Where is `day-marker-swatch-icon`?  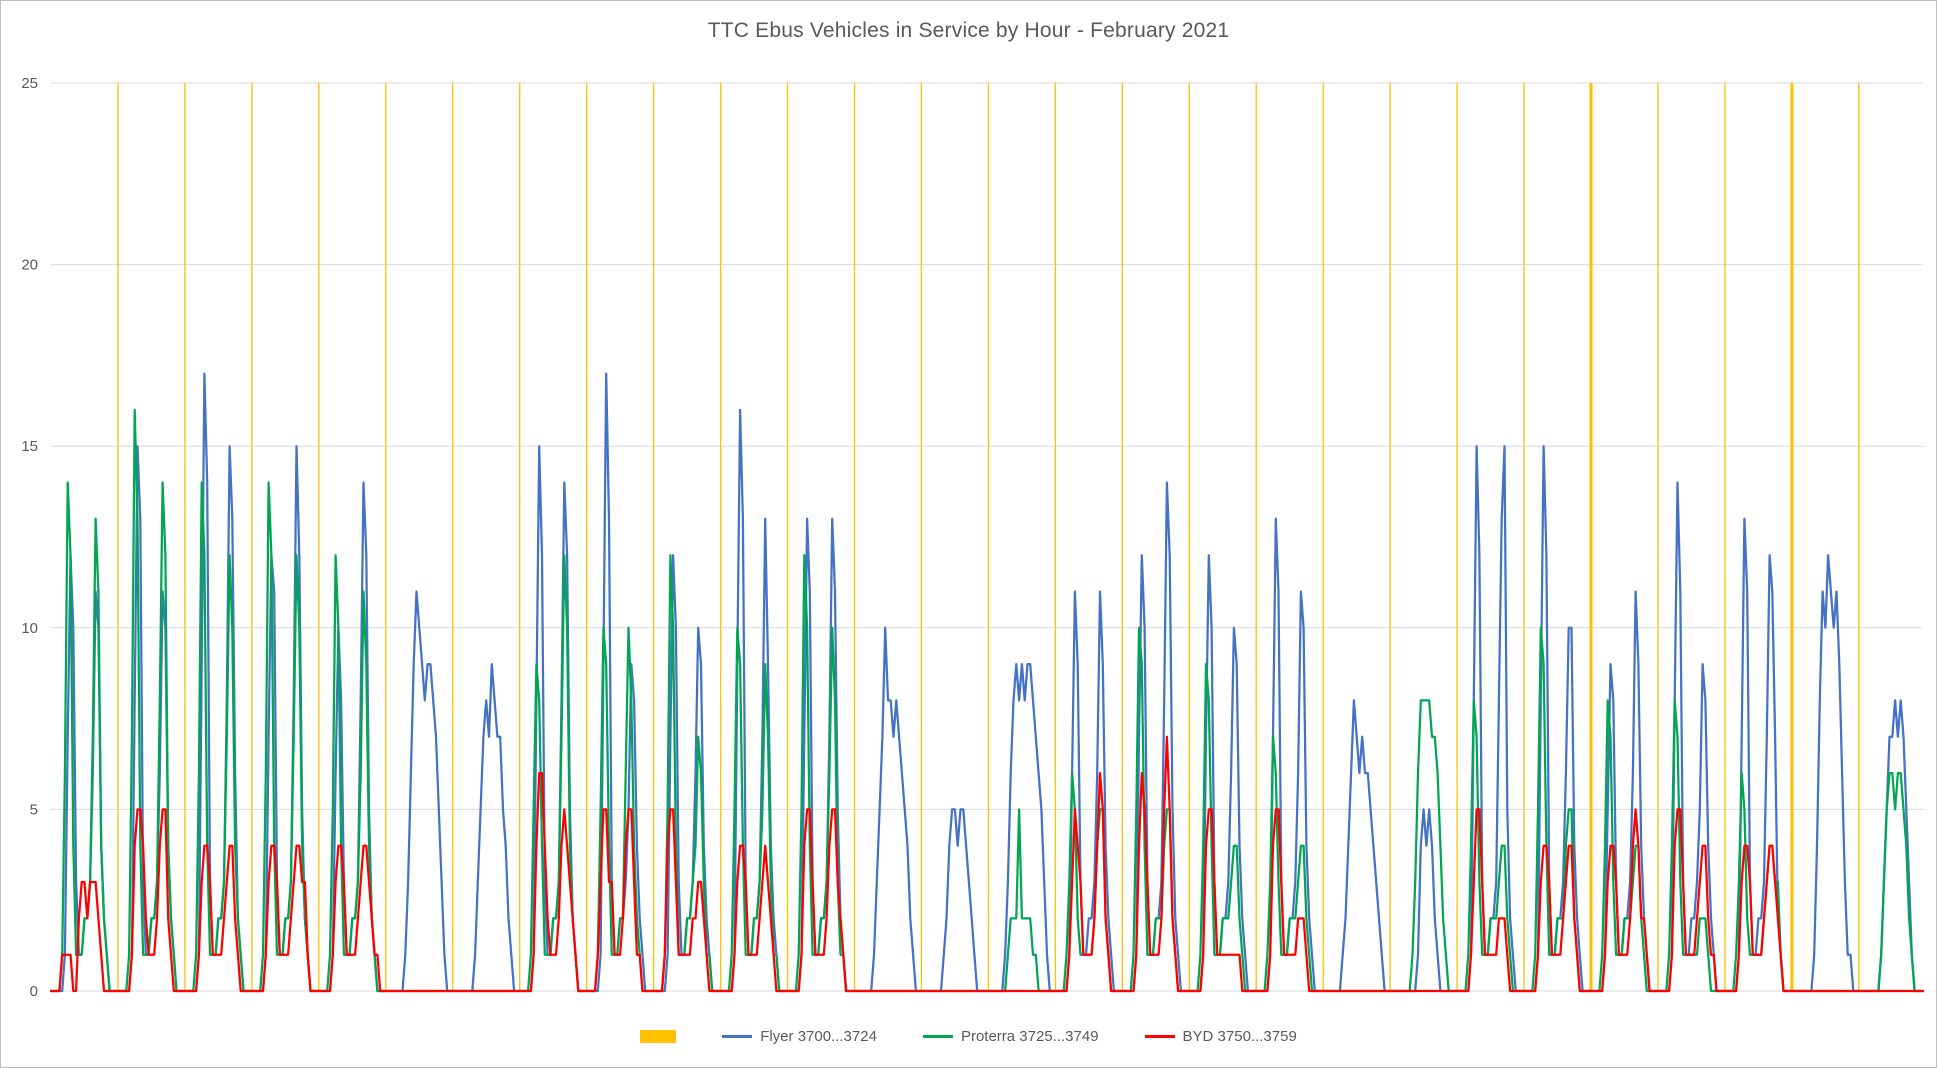 day-marker-swatch-icon is located at coordinates (658, 1036).